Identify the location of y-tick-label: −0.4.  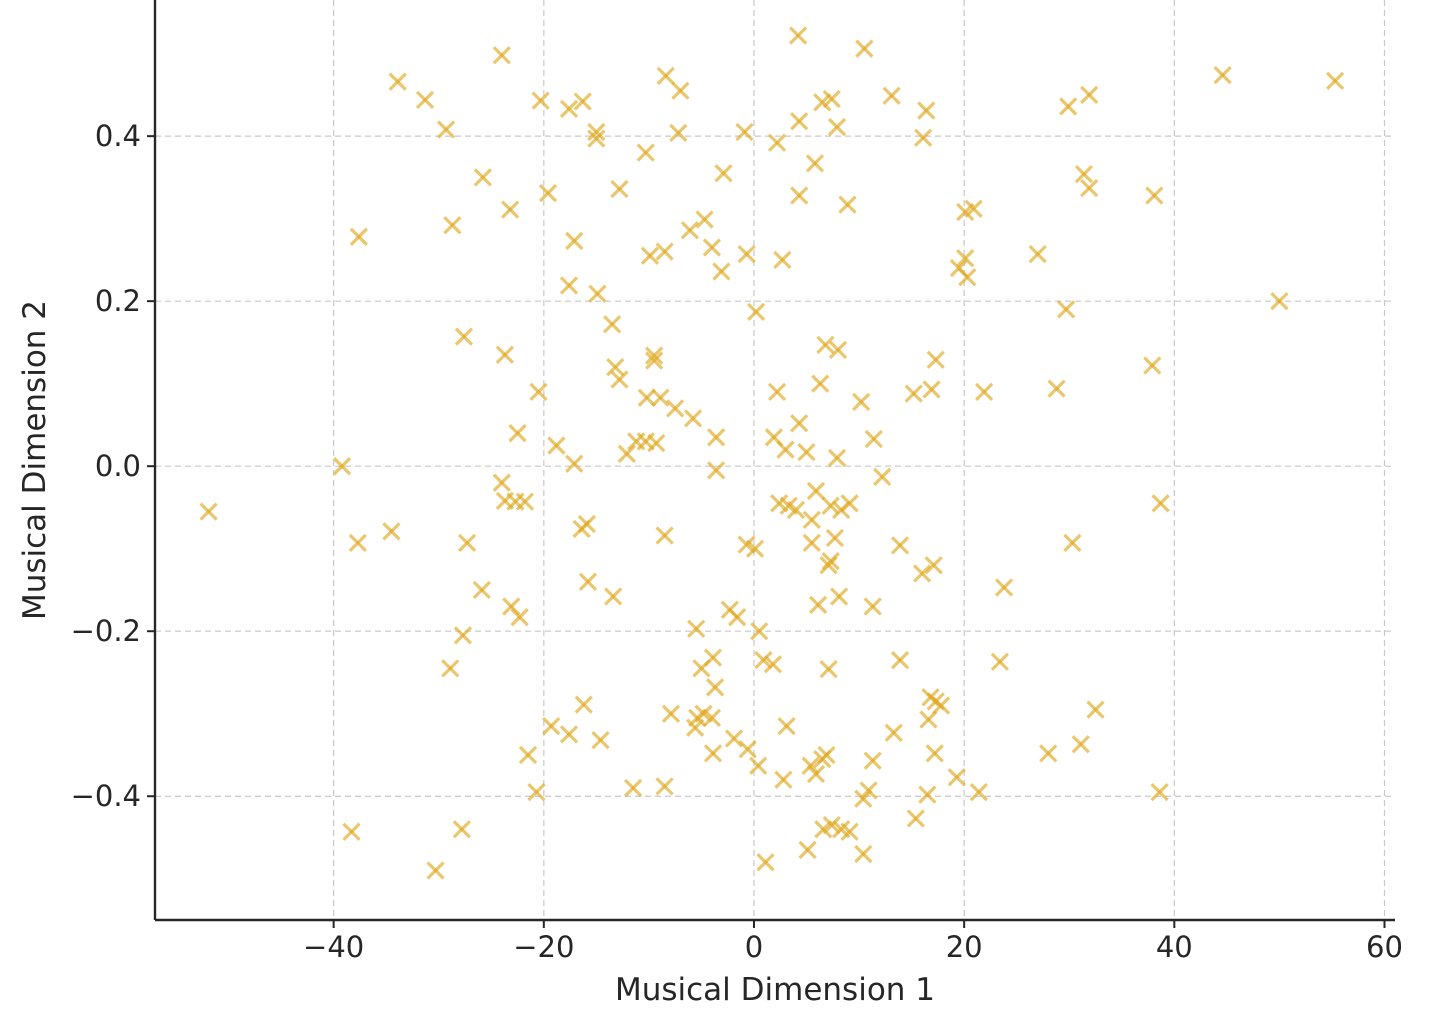
(106, 796).